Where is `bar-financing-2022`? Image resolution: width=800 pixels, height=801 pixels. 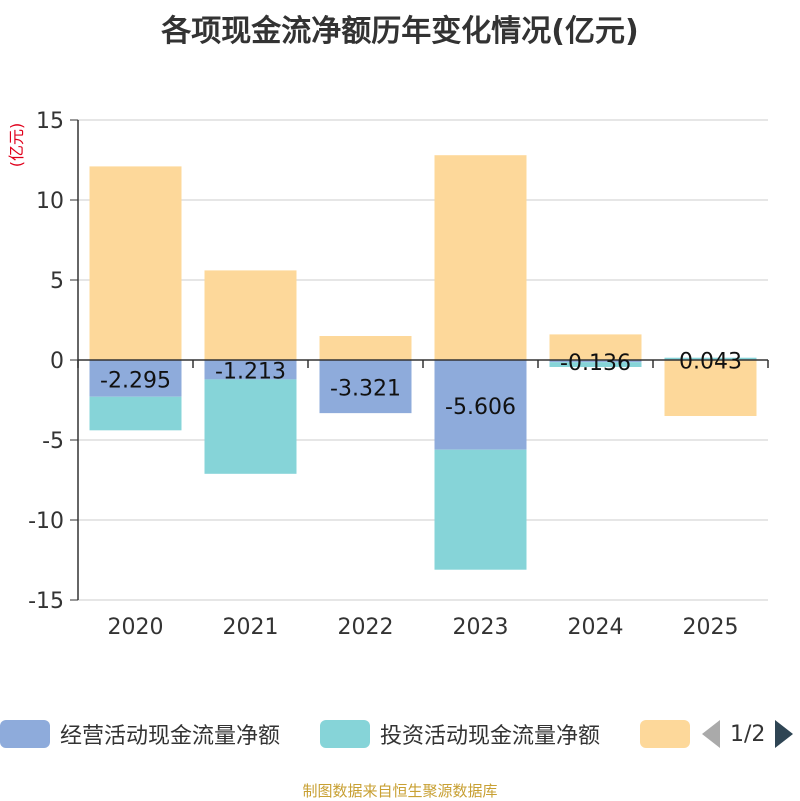
bar-financing-2022 is located at coordinates (365, 348).